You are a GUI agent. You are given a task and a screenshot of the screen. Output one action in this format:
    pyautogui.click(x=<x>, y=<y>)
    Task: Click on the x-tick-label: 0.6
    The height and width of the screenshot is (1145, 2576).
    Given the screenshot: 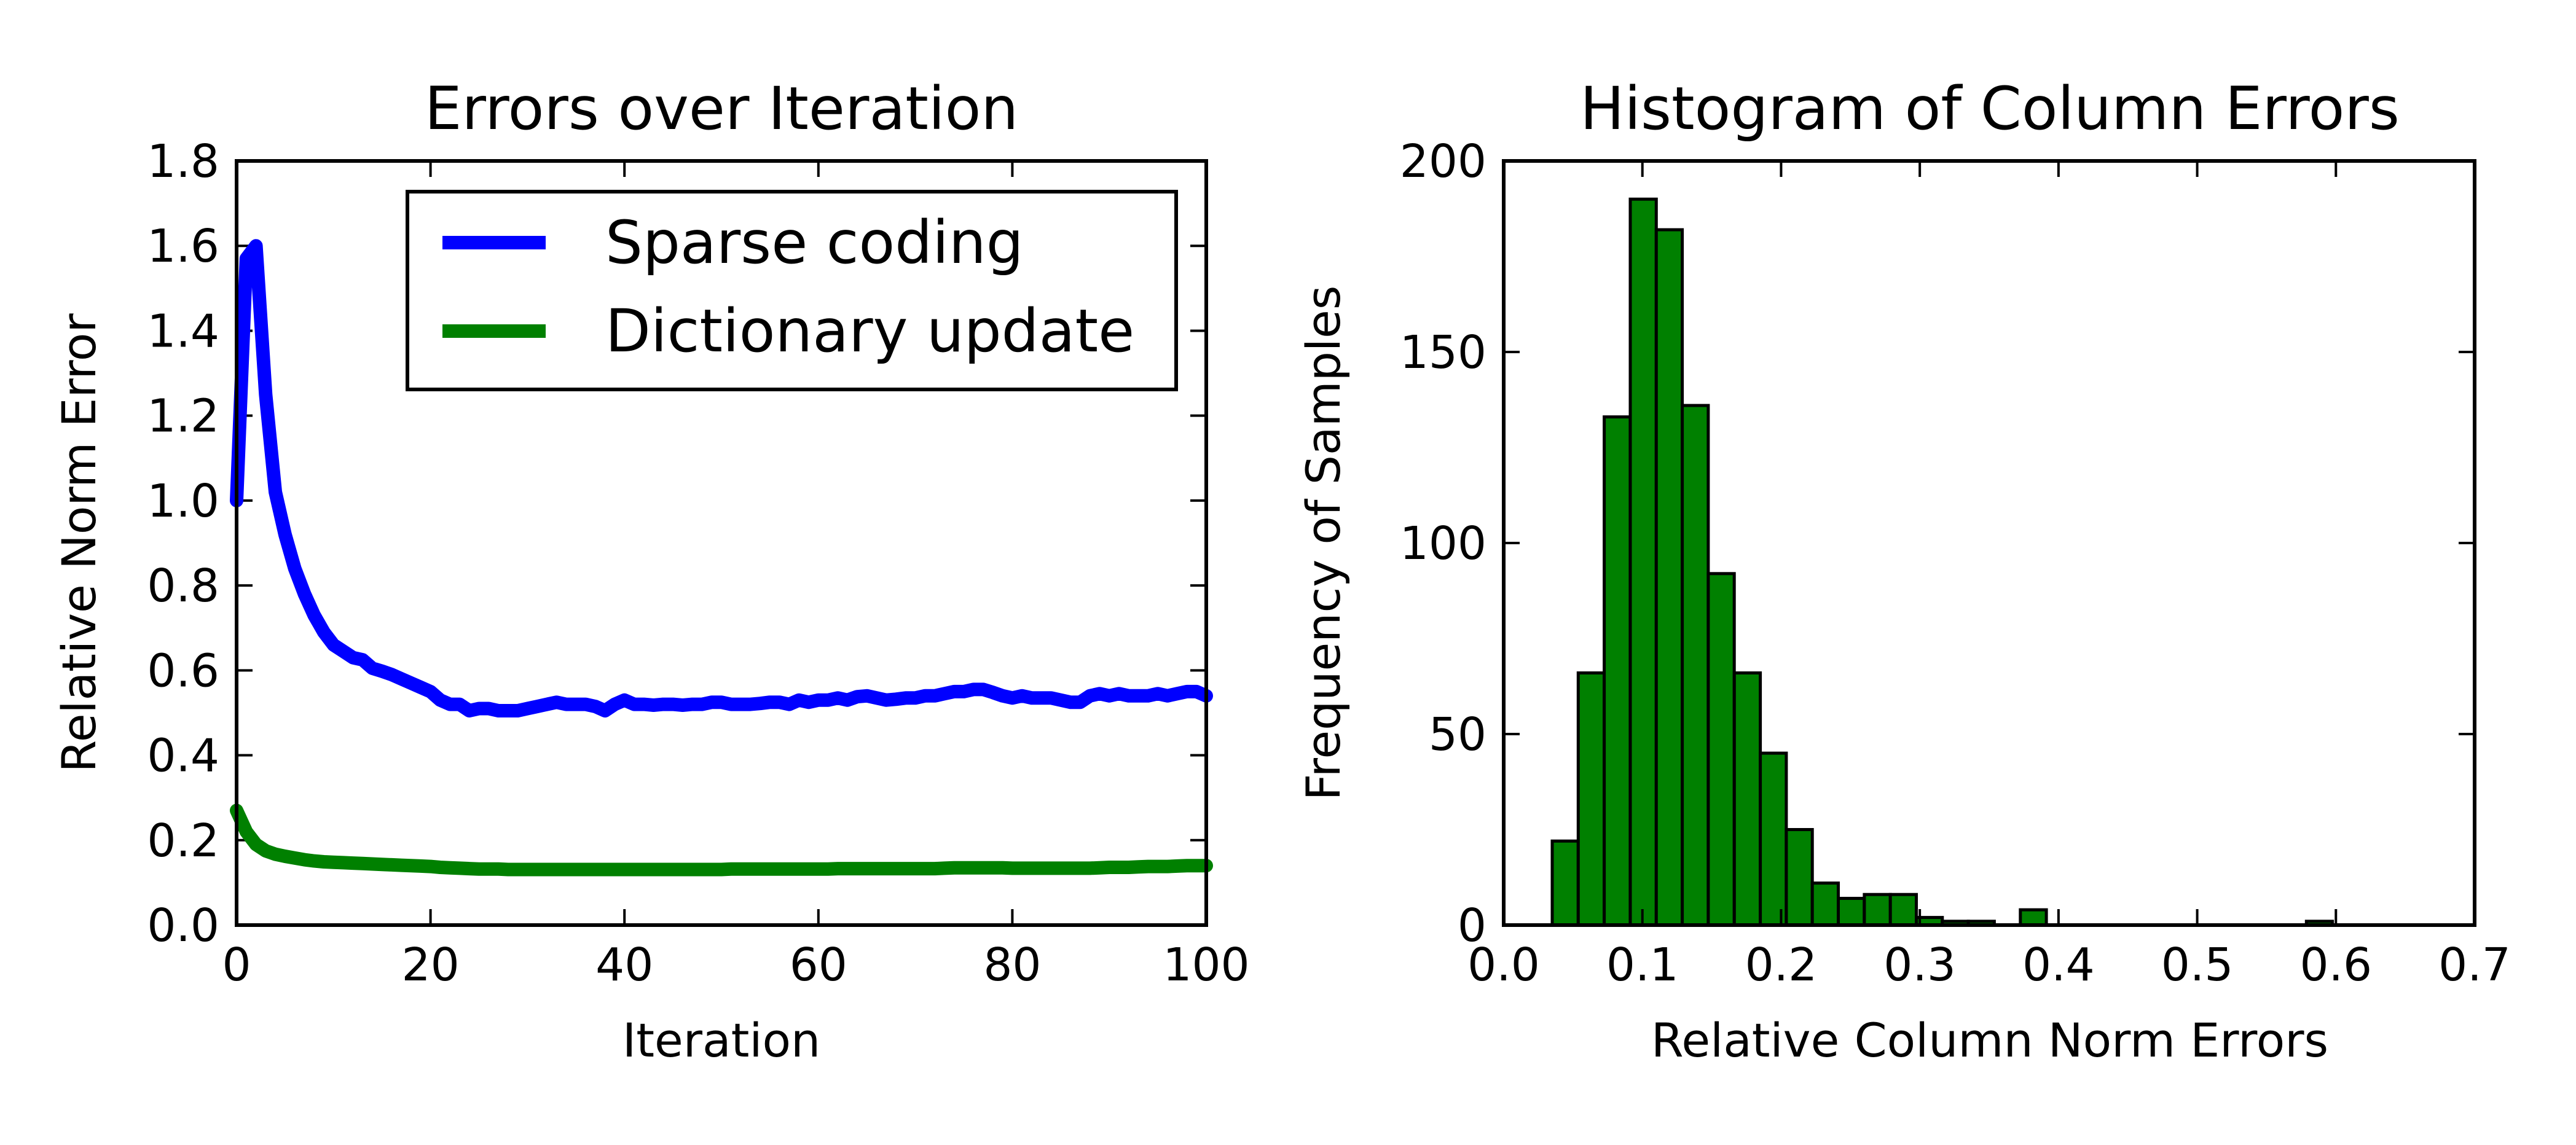 What is the action you would take?
    pyautogui.click(x=2335, y=965)
    